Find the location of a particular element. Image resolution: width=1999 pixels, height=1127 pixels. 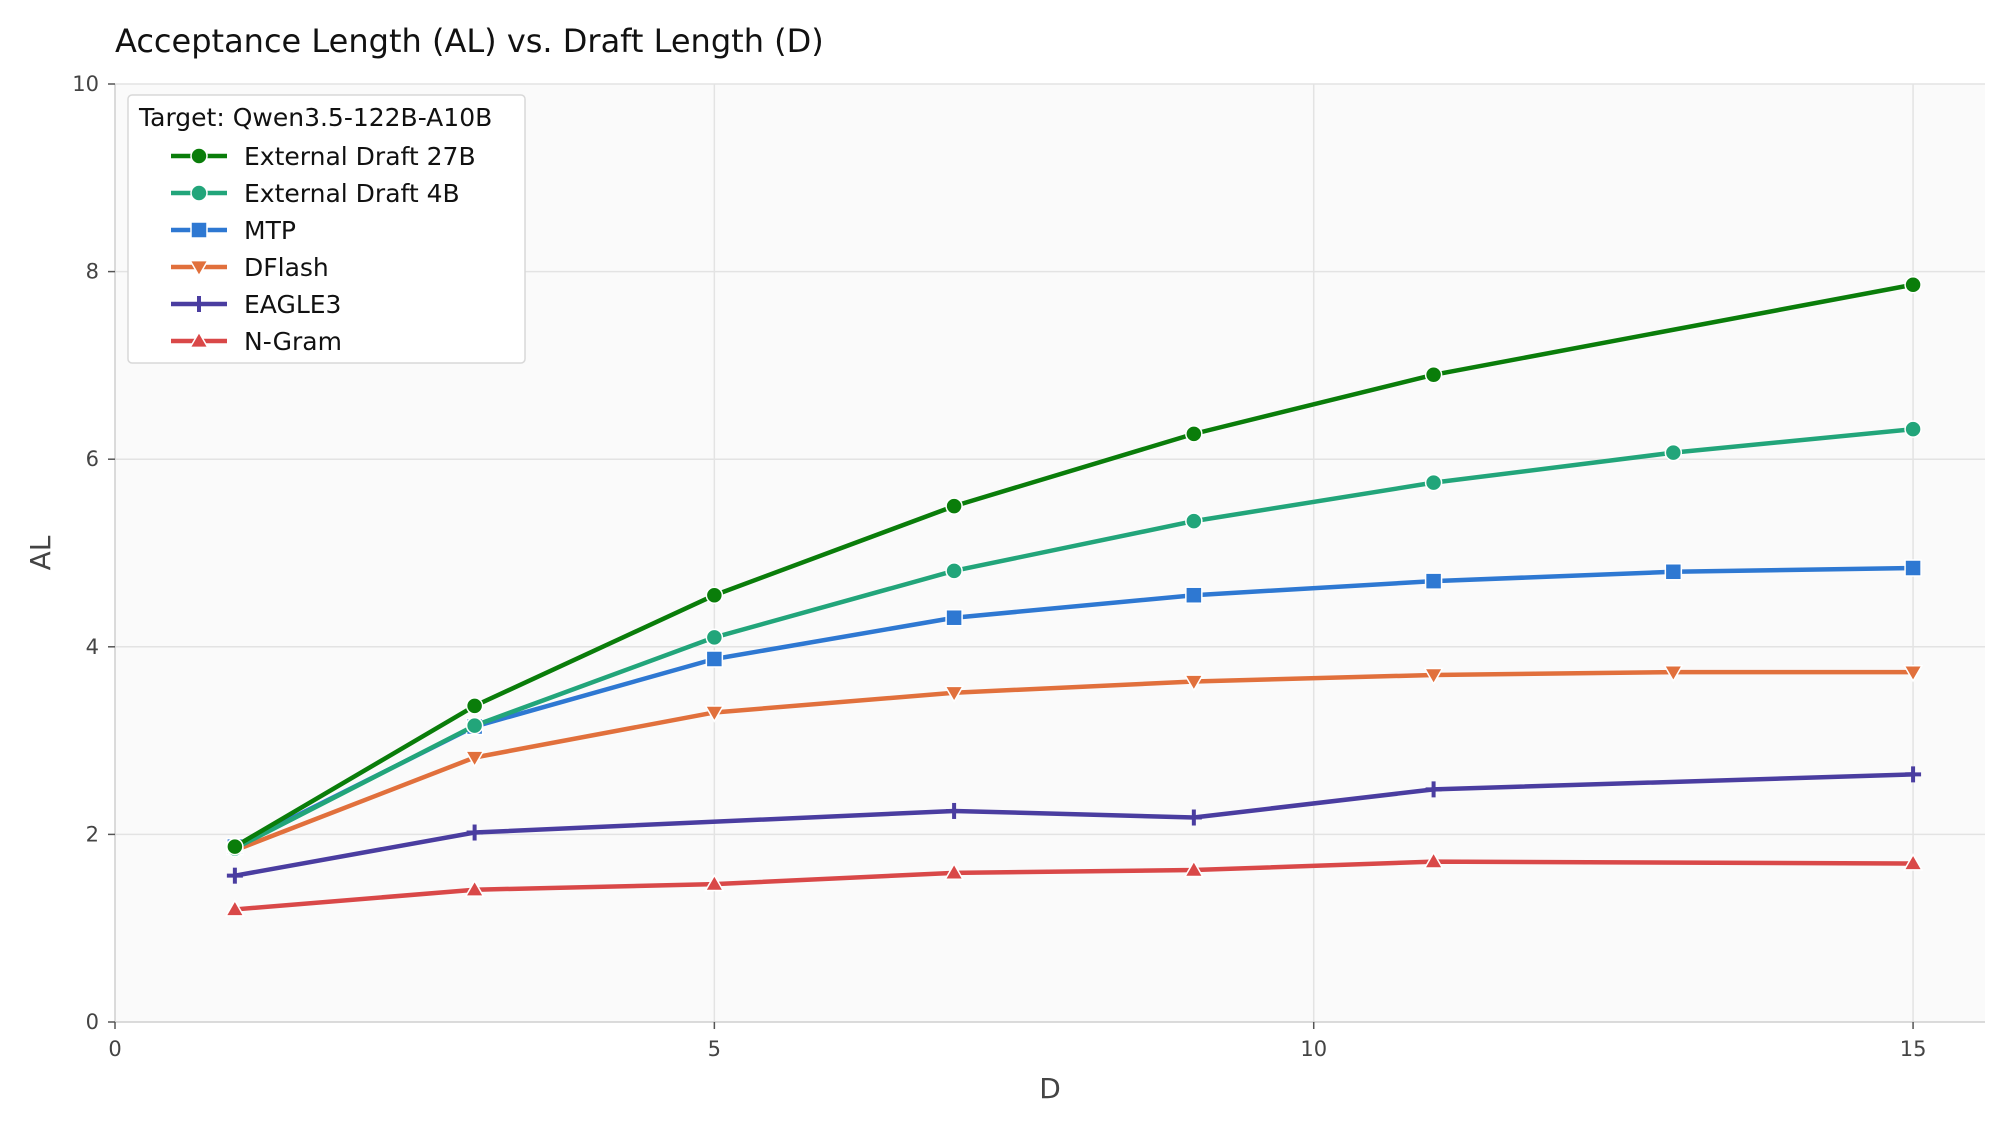

y-tick-label: 8 is located at coordinates (92, 272).